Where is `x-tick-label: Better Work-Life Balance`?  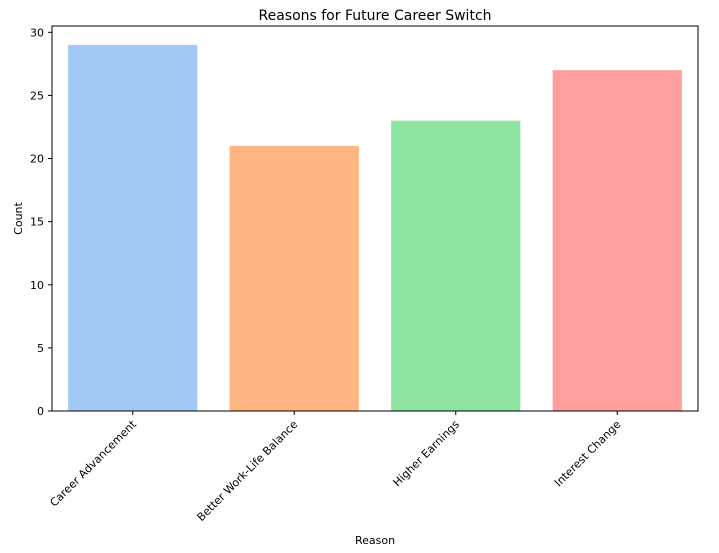 x-tick-label: Better Work-Life Balance is located at coordinates (247, 471).